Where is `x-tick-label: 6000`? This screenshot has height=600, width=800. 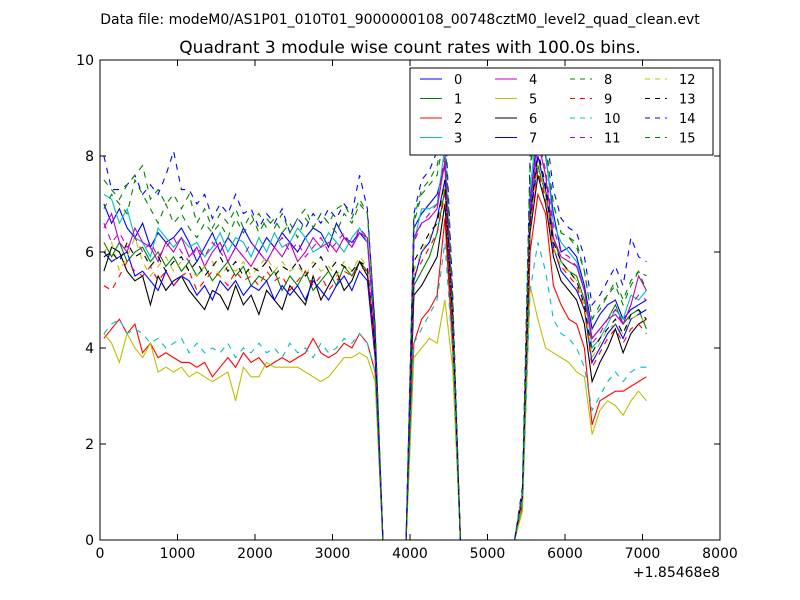 x-tick-label: 6000 is located at coordinates (565, 554).